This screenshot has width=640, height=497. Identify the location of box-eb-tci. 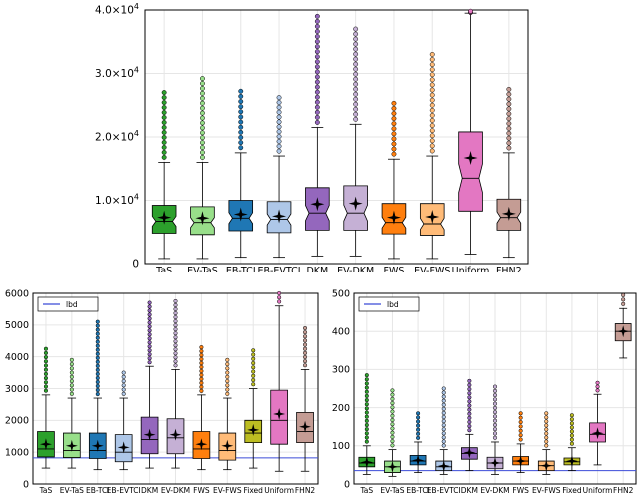
(418, 442).